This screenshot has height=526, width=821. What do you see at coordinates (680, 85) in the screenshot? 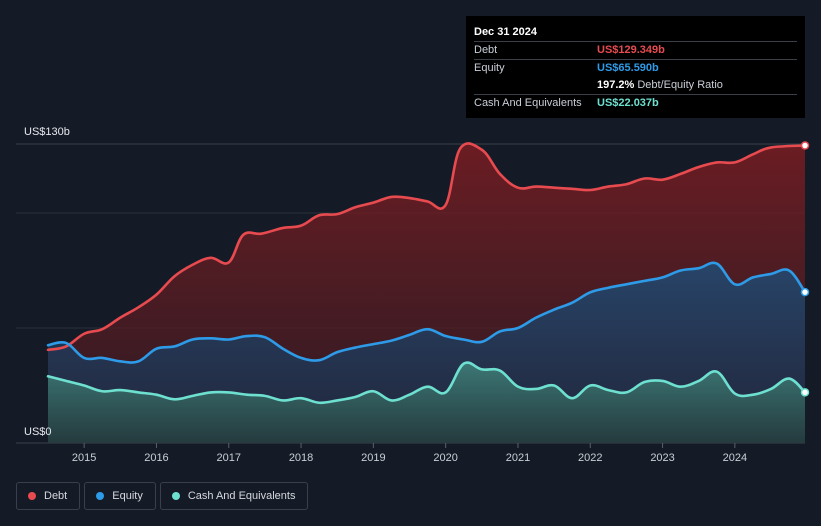
I see `tooltip-ratio-label: Debt/Equity Ratio` at bounding box center [680, 85].